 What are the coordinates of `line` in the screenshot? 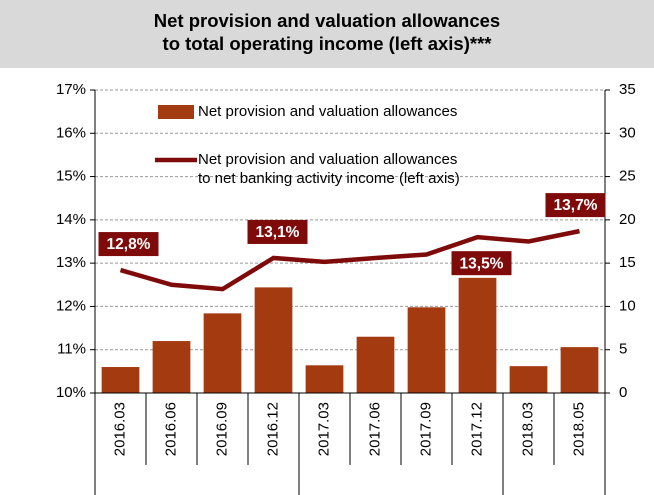 It's located at (349, 260).